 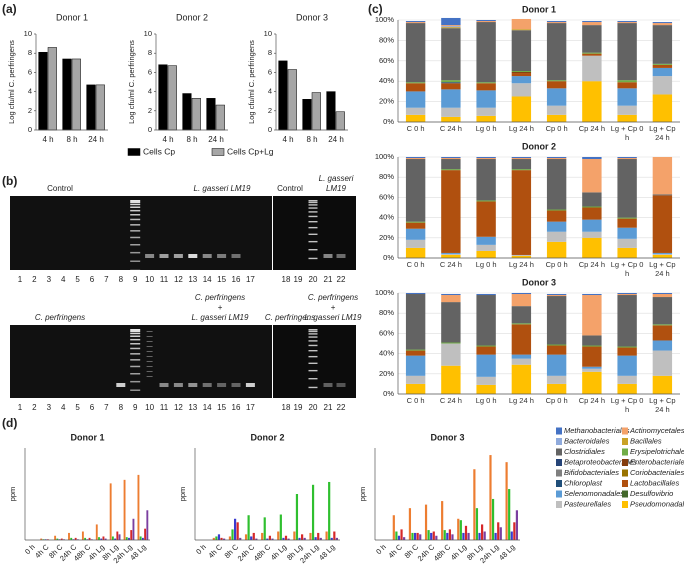 What do you see at coordinates (270, 52) in the screenshot?
I see `y-tick-label: 8` at bounding box center [270, 52].